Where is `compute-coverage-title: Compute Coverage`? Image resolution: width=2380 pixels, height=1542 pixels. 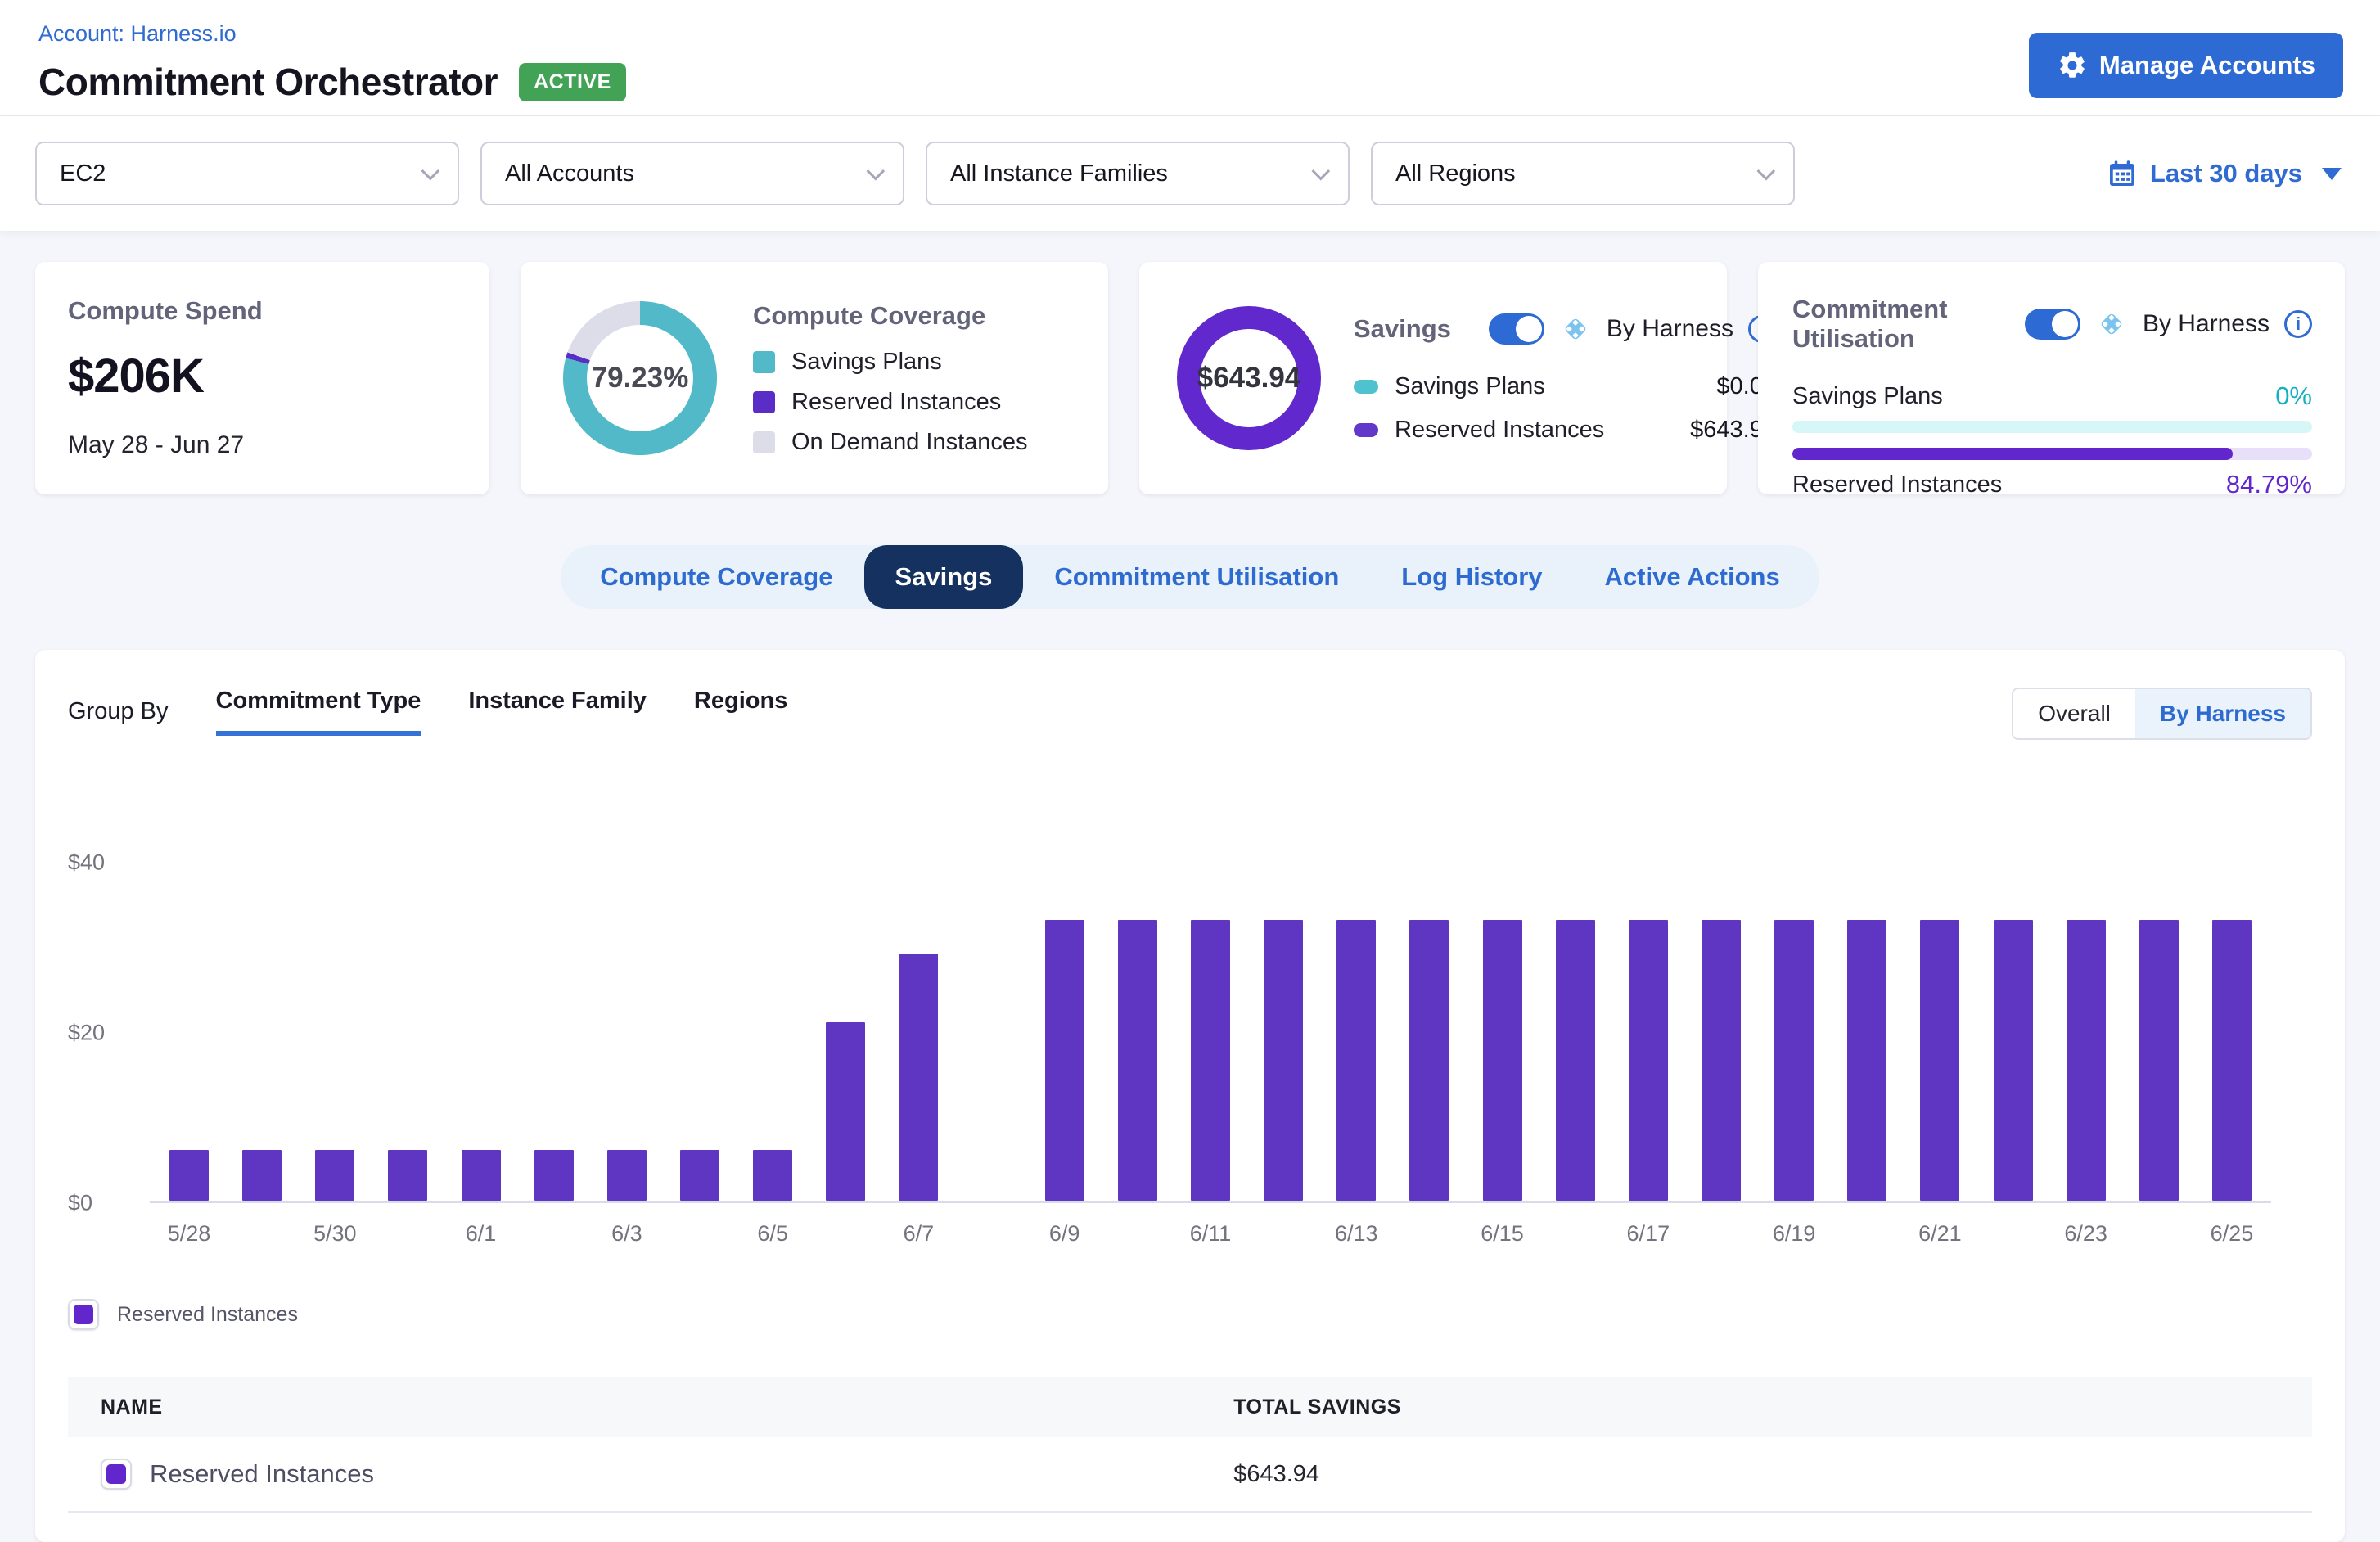
compute-coverage-title: Compute Coverage is located at coordinates (869, 315).